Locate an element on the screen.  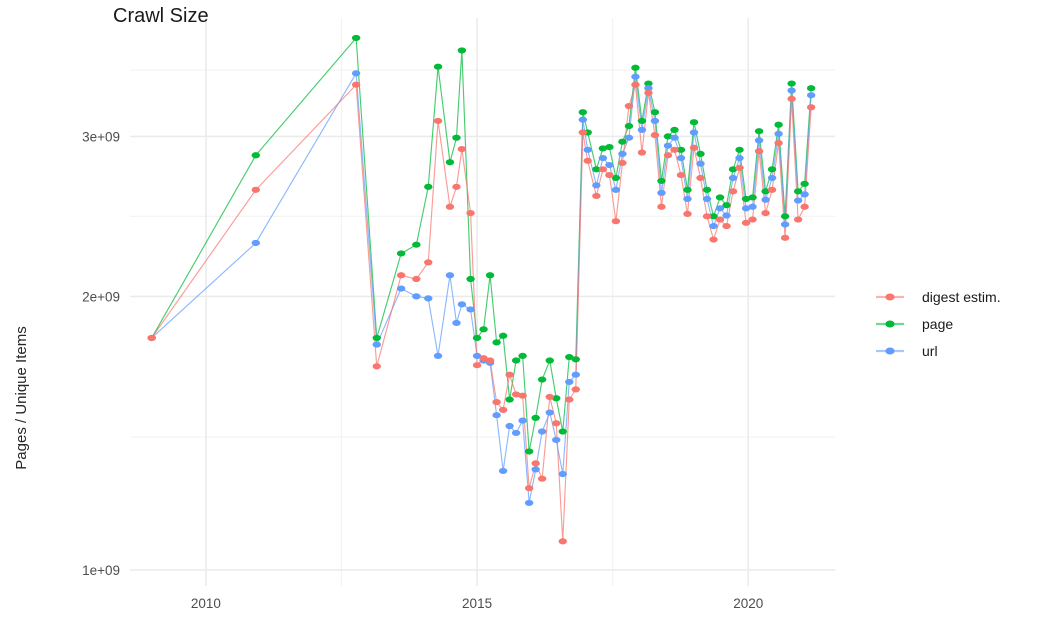
x-tick-label: 2020 is located at coordinates (748, 603).